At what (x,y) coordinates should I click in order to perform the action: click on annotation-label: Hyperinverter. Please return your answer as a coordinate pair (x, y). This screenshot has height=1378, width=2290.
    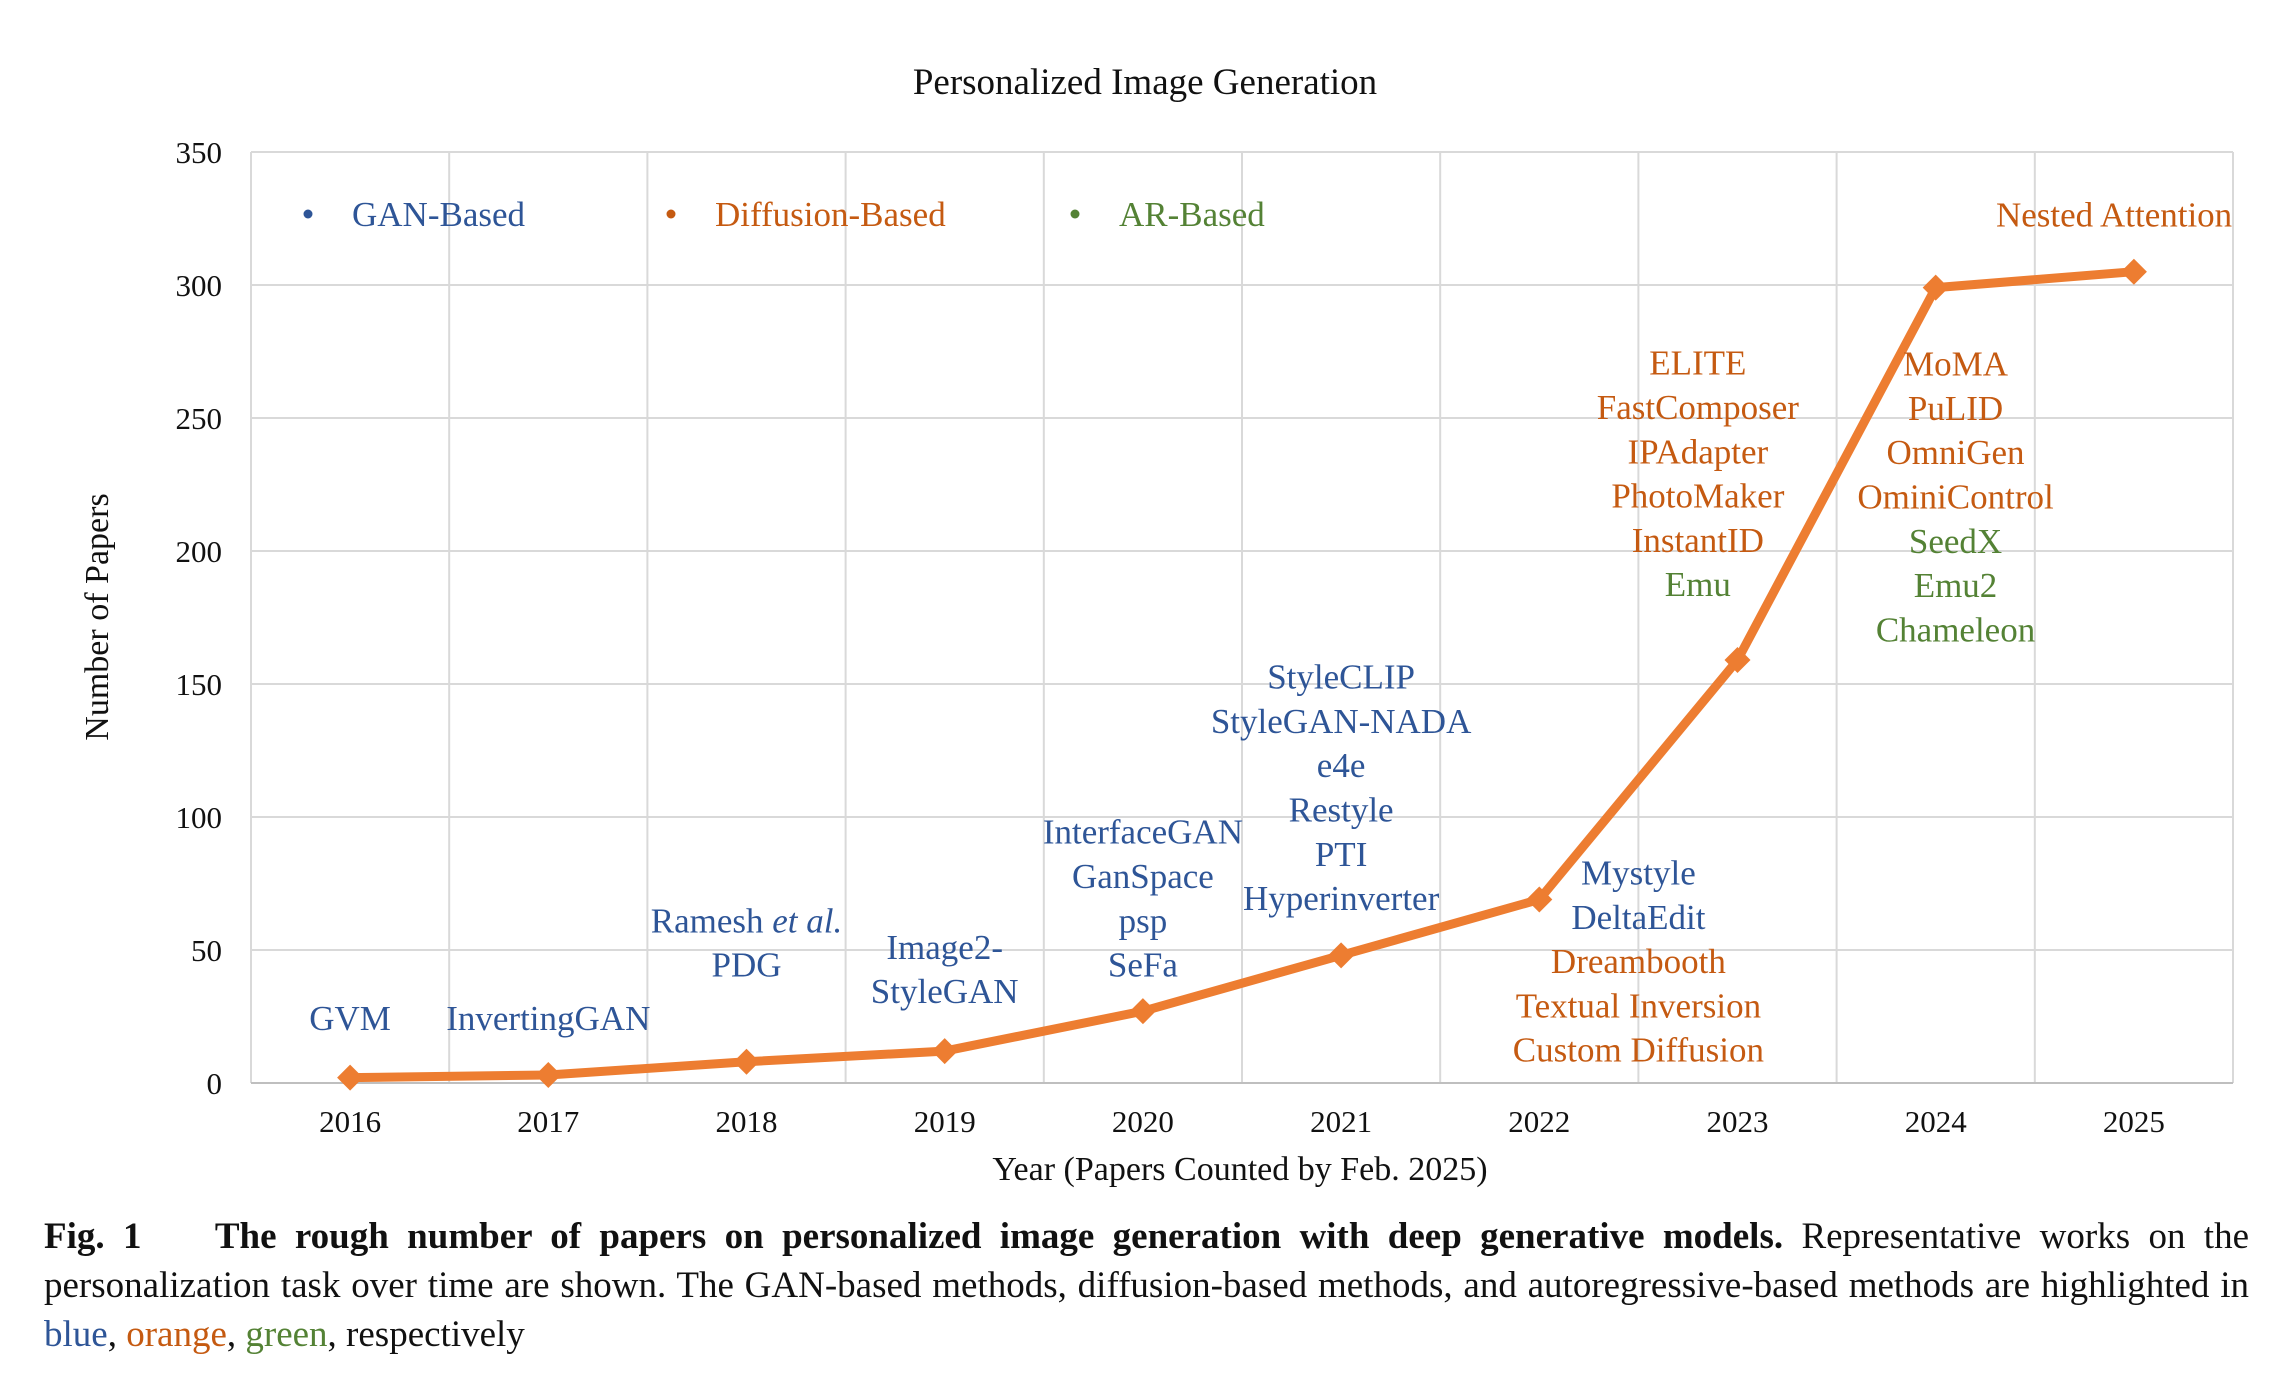
    Looking at the image, I should click on (1341, 898).